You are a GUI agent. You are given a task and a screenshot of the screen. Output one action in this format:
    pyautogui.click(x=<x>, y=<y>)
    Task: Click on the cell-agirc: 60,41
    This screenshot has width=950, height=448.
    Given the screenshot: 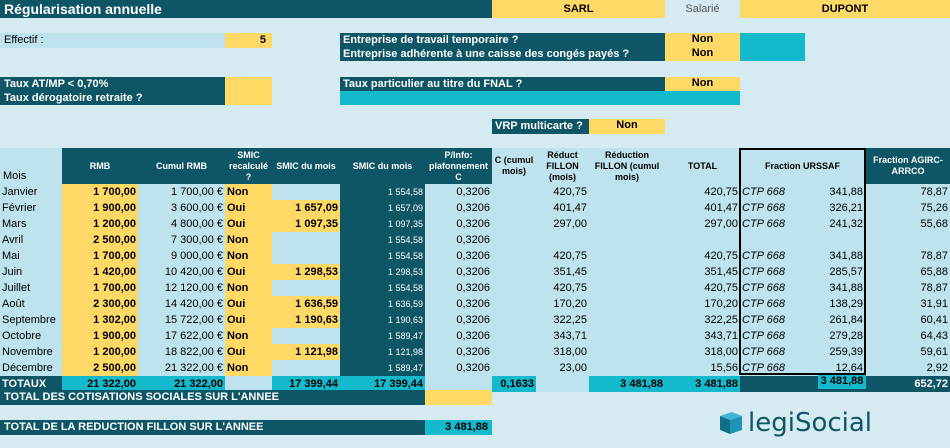 What is the action you would take?
    pyautogui.click(x=907, y=320)
    